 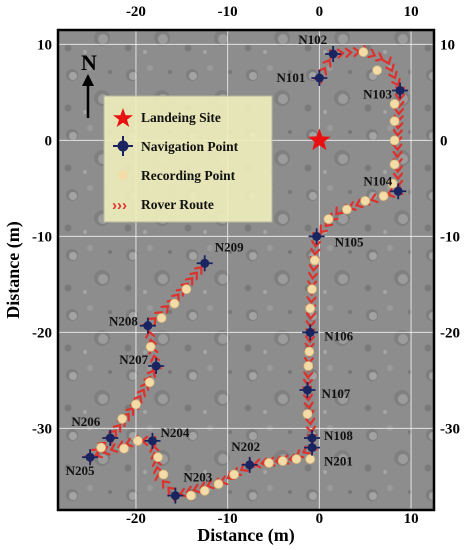 I want to click on y-axis-title: Distance (m), so click(x=13, y=269).